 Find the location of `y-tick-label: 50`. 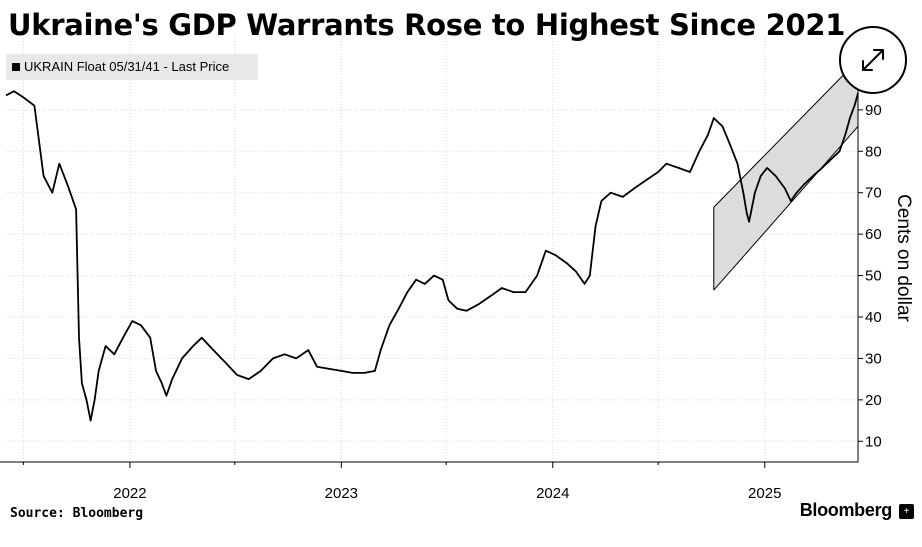

y-tick-label: 50 is located at coordinates (873, 276).